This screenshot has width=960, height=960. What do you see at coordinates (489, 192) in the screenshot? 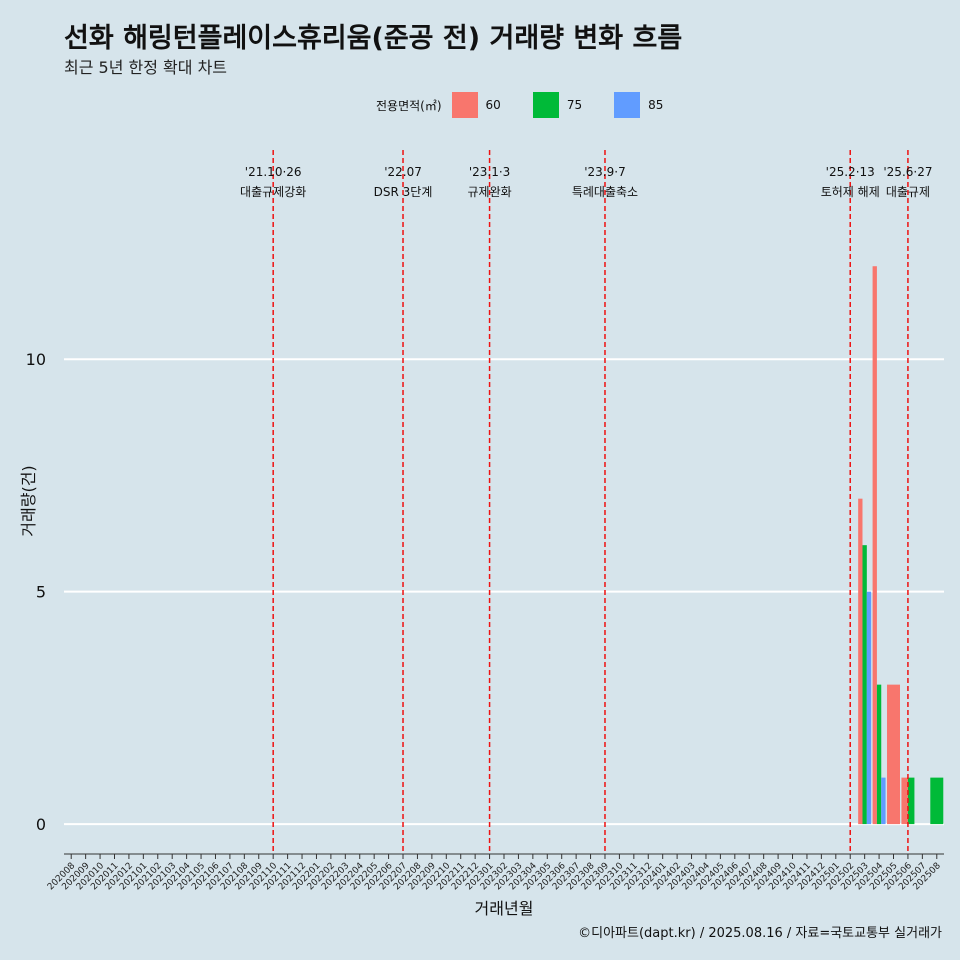
I see `event-label-2: 규제완화` at bounding box center [489, 192].